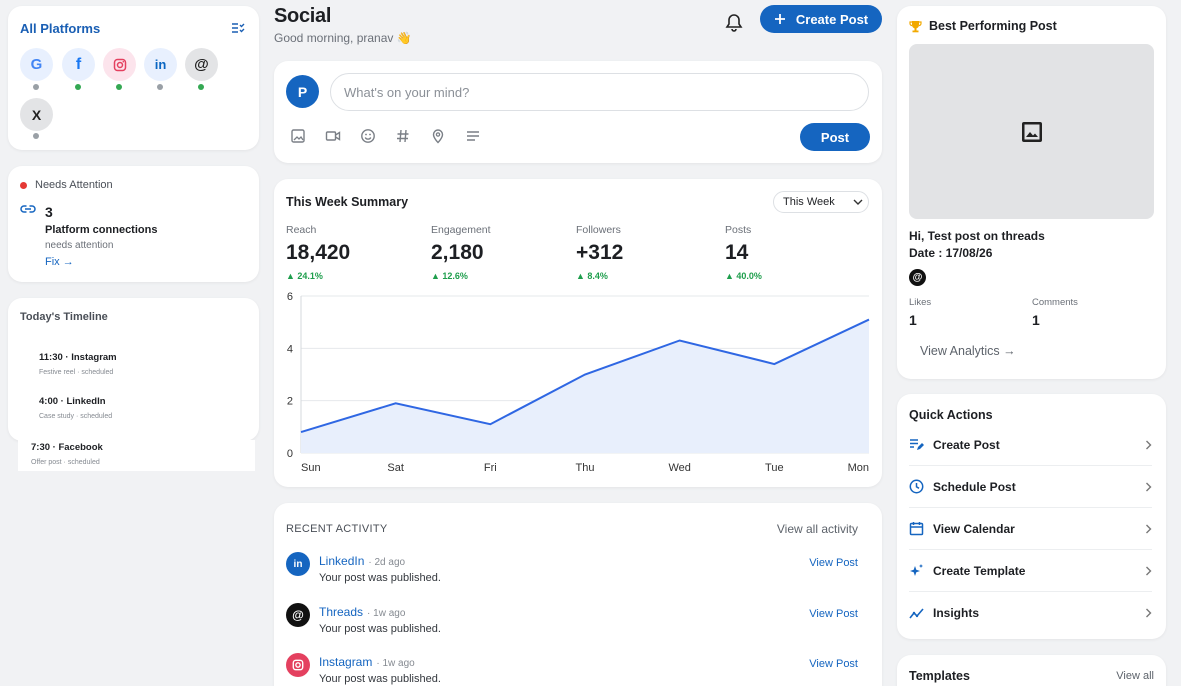 This screenshot has width=1181, height=686. I want to click on edit-note-icon, so click(916, 444).